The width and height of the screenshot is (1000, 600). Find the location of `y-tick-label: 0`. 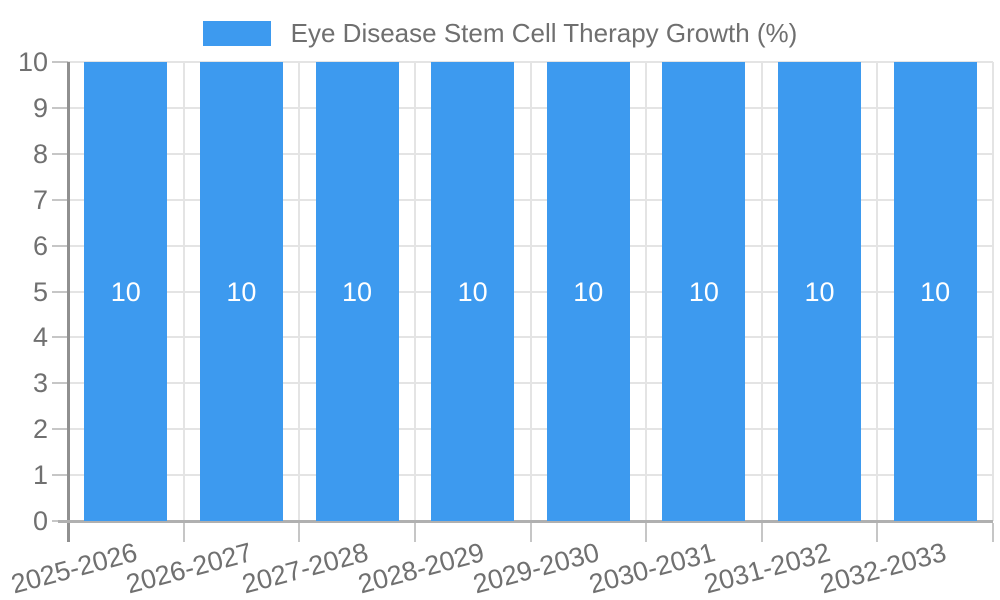

y-tick-label: 0 is located at coordinates (40, 521).